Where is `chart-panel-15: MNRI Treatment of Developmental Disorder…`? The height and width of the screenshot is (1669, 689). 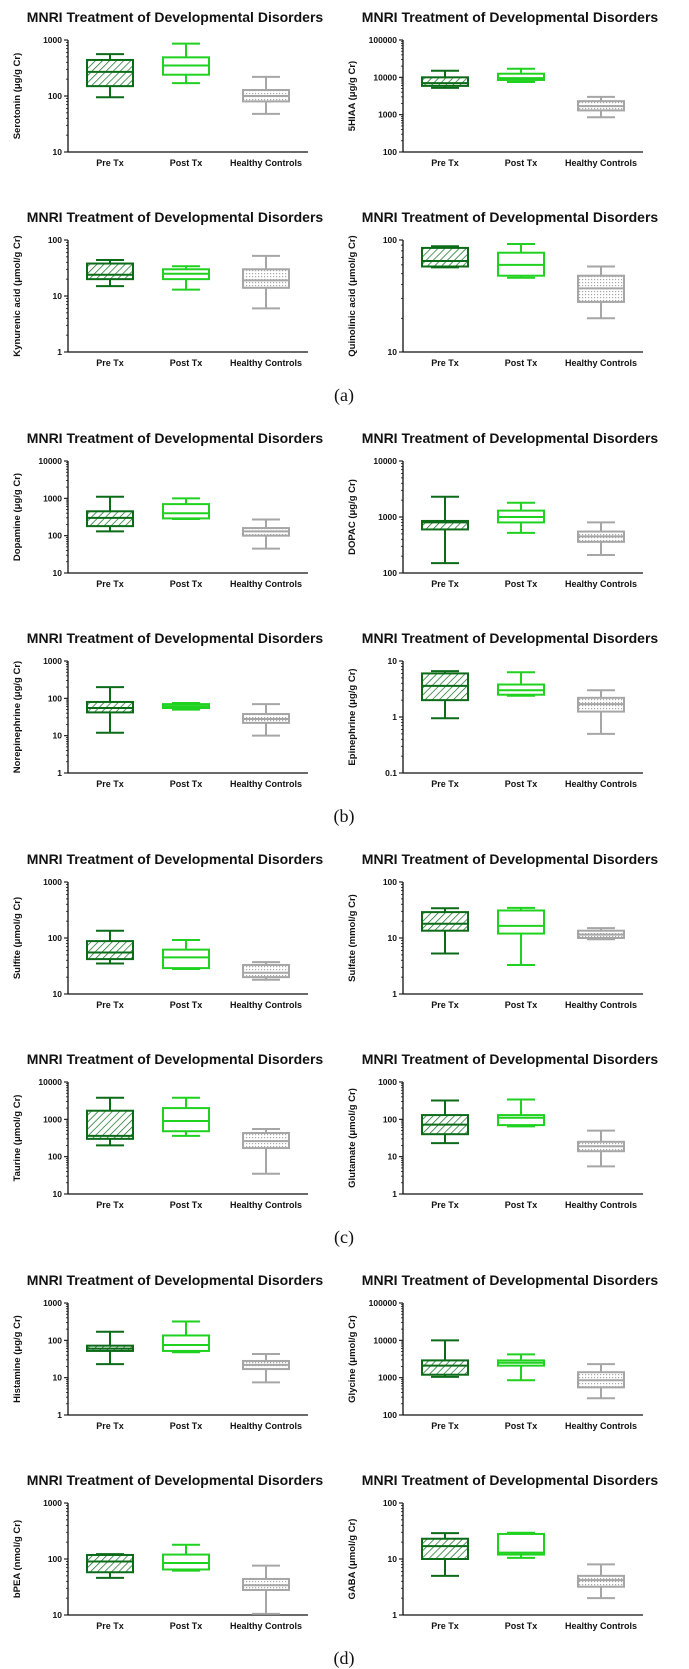 chart-panel-15: MNRI Treatment of Developmental Disorder… is located at coordinates (167, 1551).